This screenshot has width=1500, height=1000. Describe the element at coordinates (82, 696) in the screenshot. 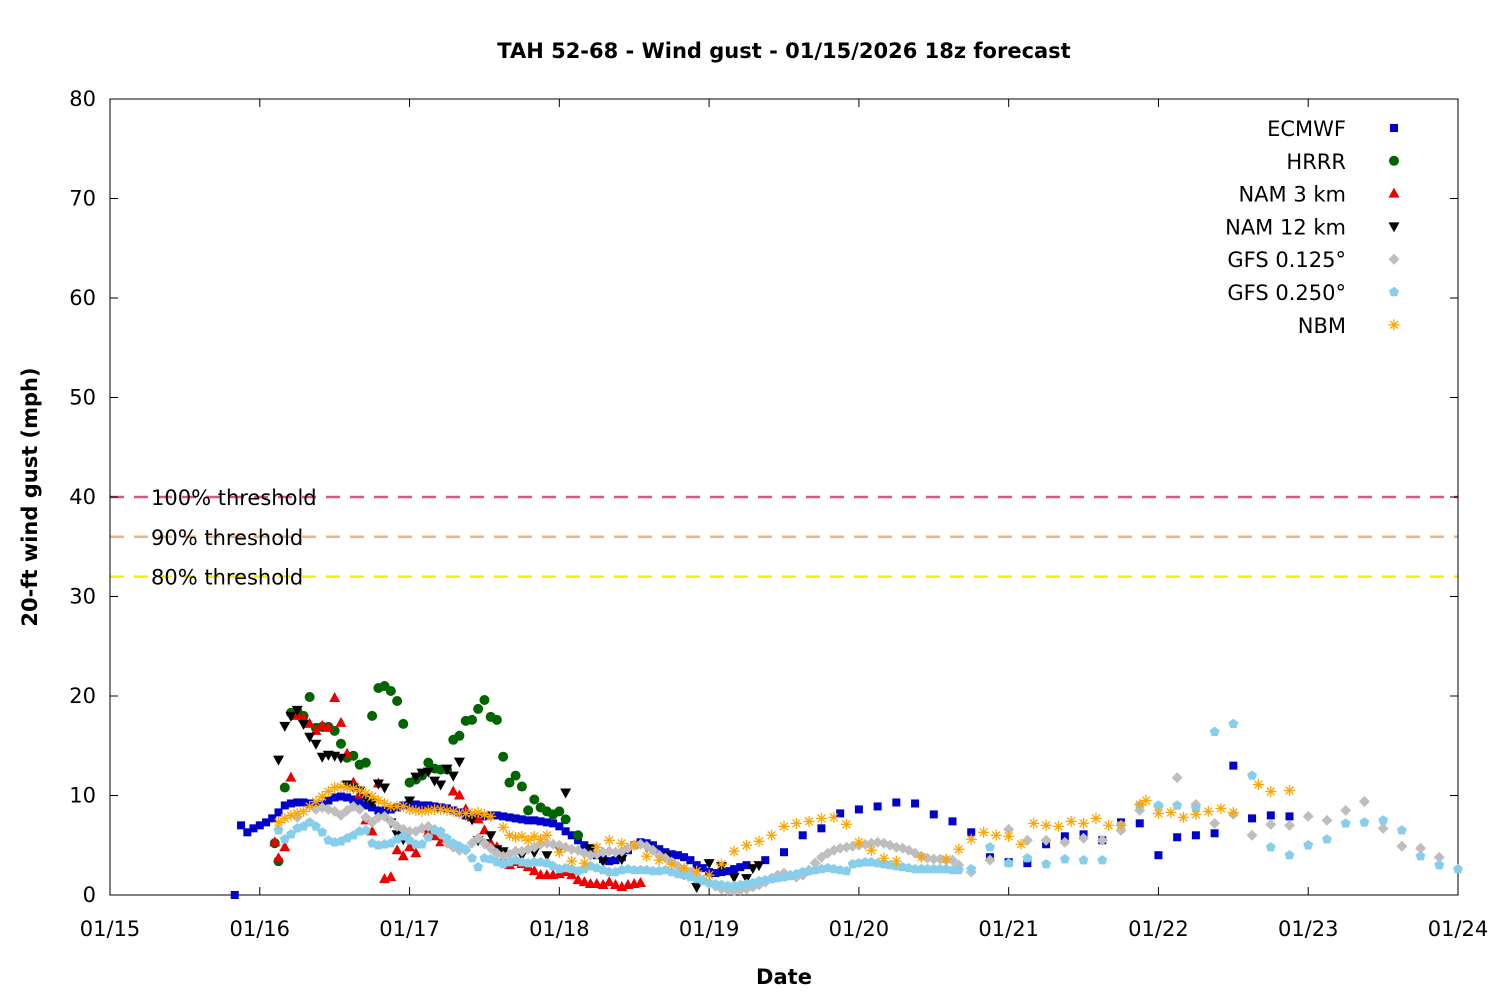

I see `y-tick-label: 20` at that location.